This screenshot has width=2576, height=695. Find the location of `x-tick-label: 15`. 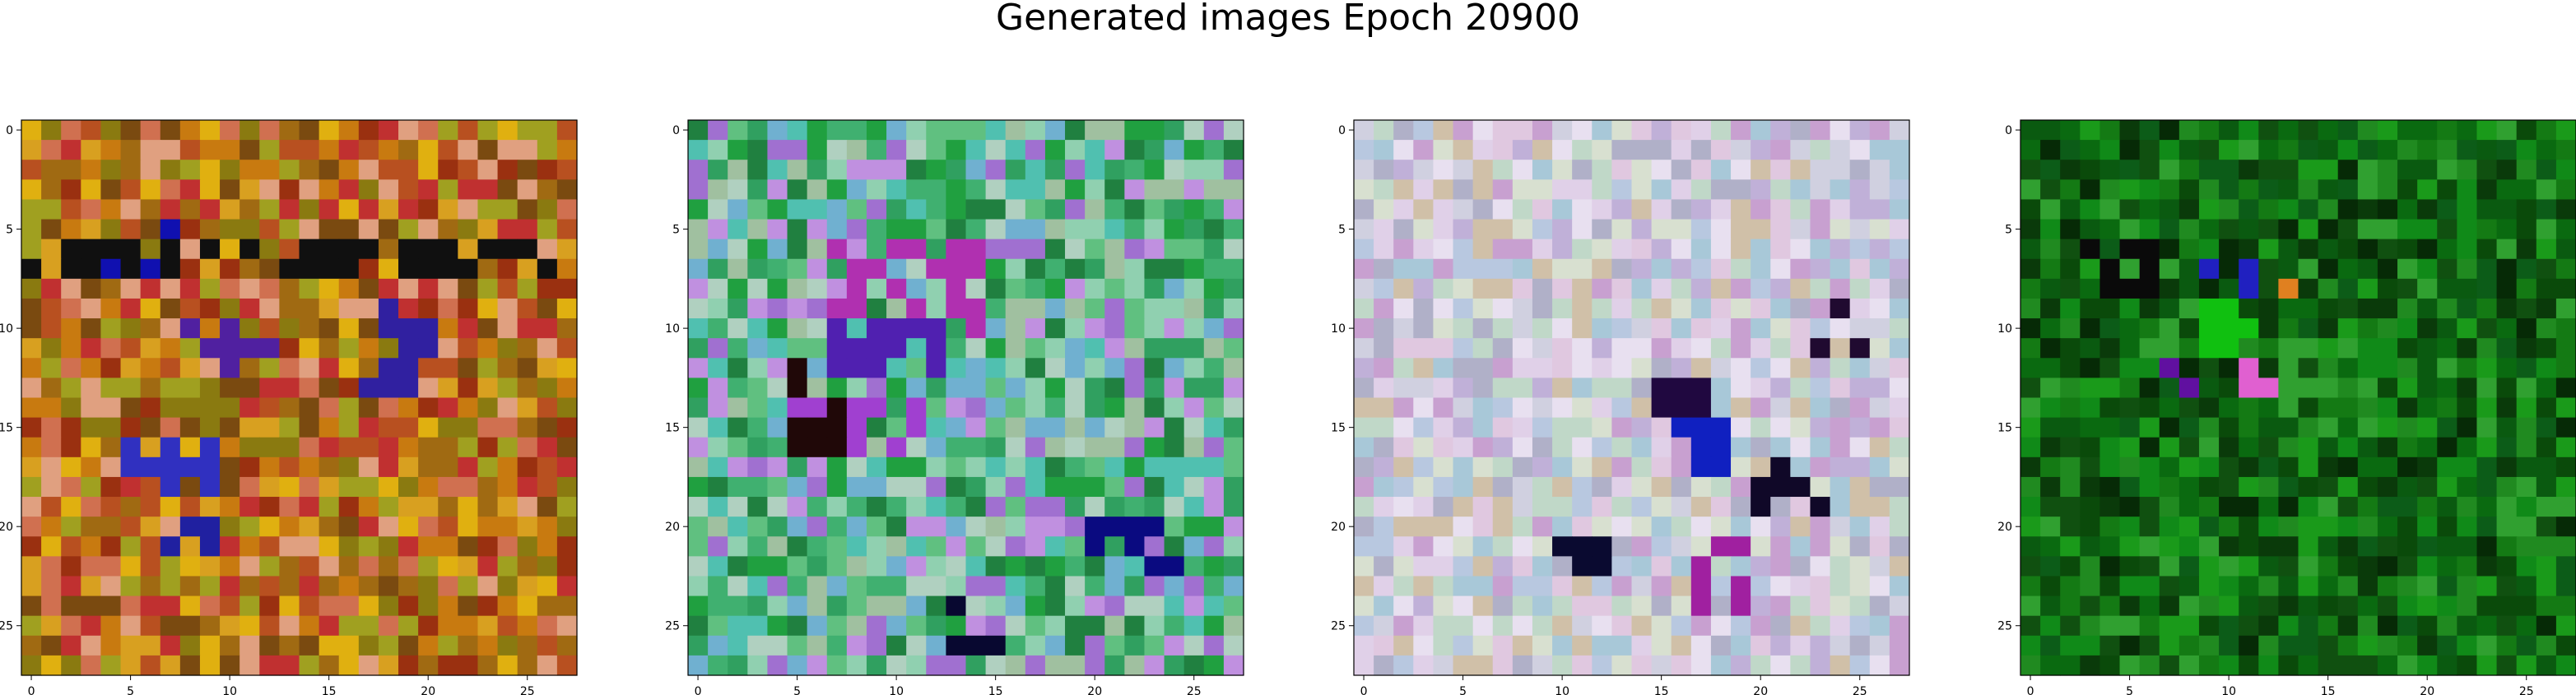

x-tick-label: 15 is located at coordinates (329, 690).